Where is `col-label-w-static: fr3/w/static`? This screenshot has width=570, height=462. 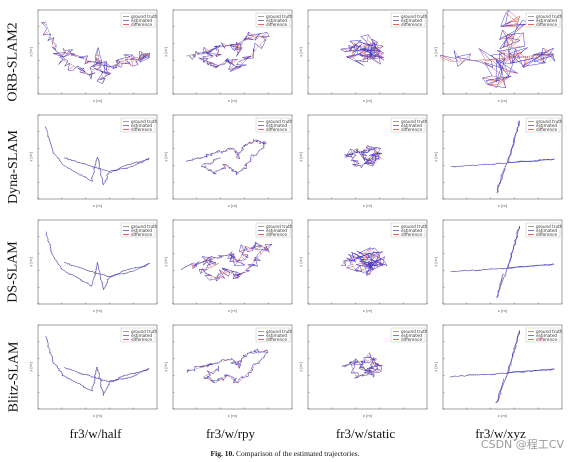
col-label-w-static: fr3/w/static is located at coordinates (365, 433).